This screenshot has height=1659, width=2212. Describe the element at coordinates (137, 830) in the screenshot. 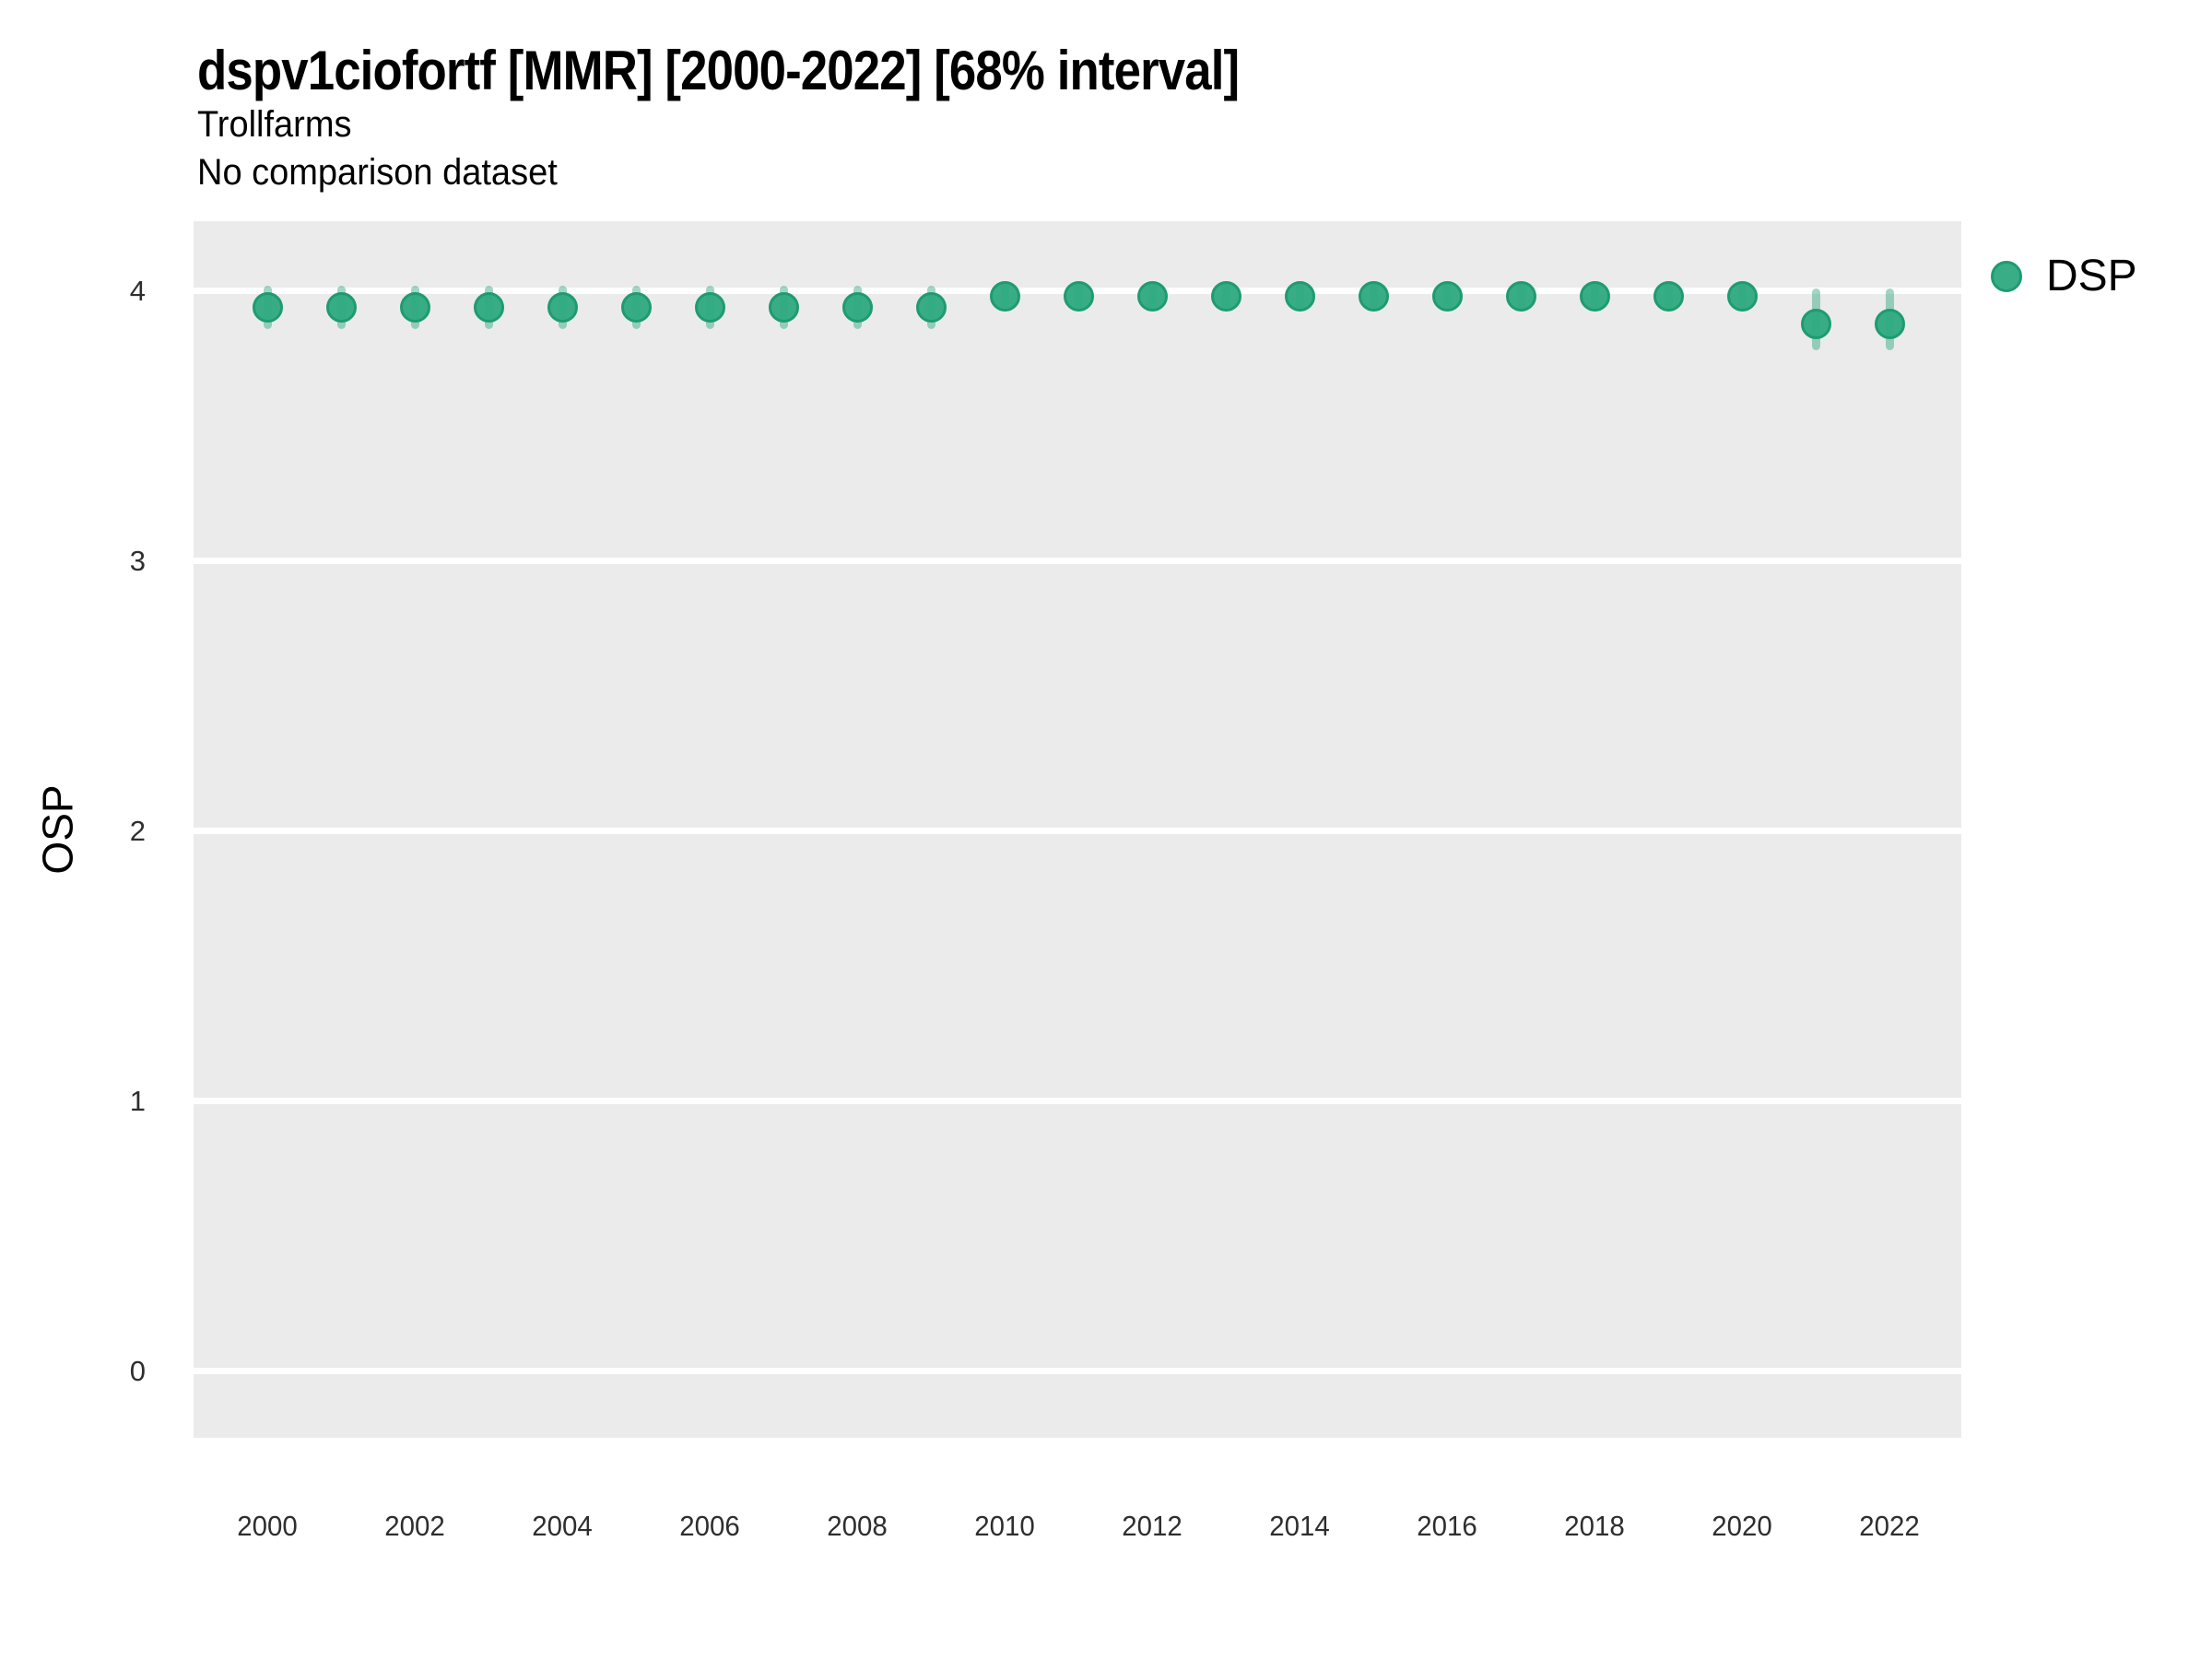

I see `y-tick-label: 2` at that location.